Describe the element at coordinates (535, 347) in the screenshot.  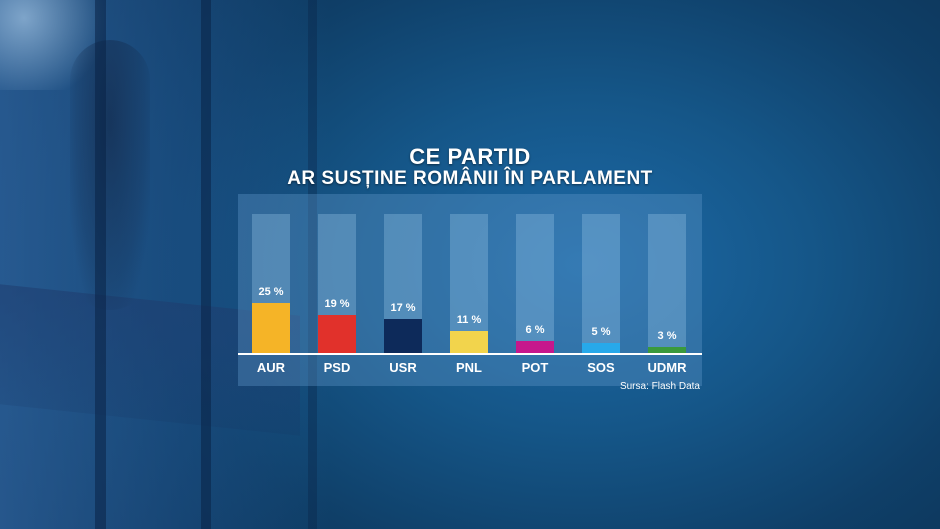
I see `bar-pot` at that location.